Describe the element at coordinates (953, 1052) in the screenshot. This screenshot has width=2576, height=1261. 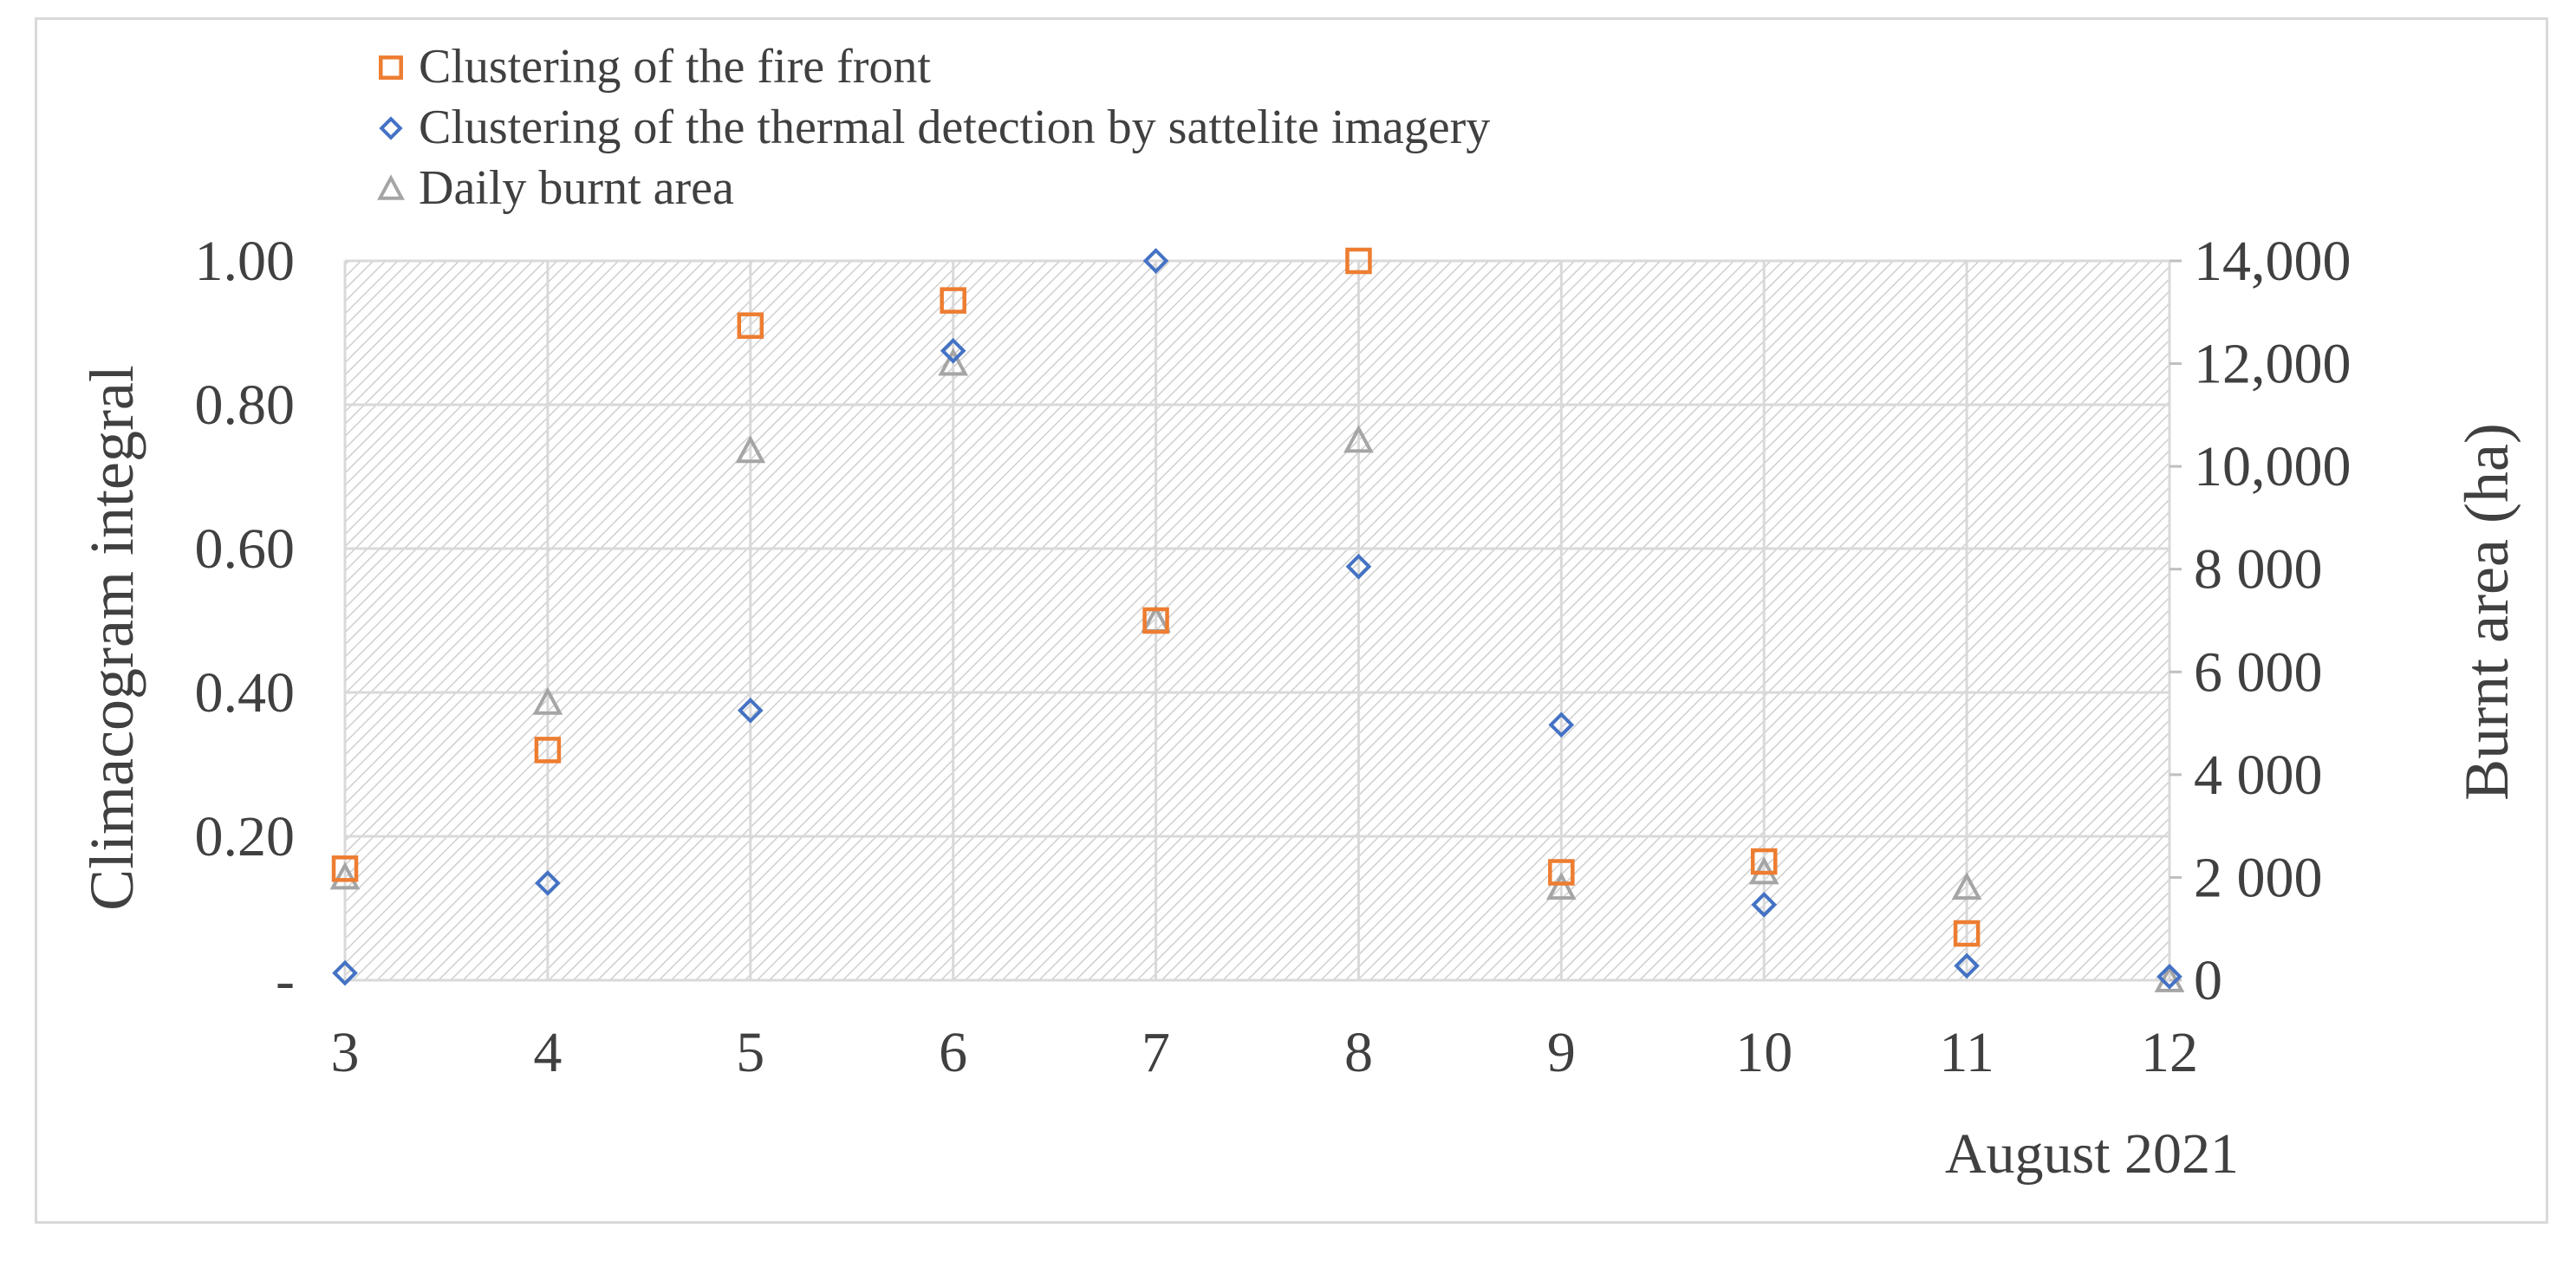
I see `x-tick-label: 6` at that location.